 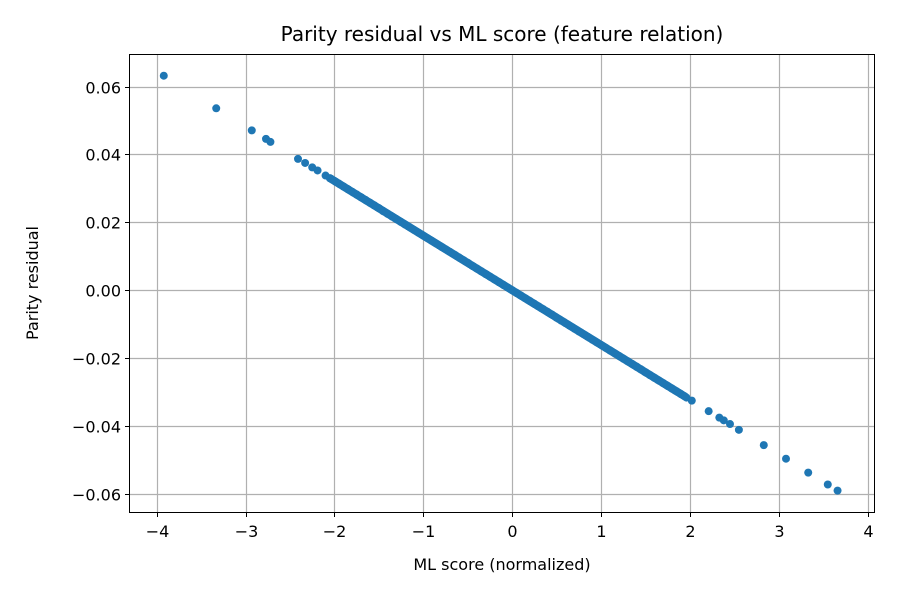 What do you see at coordinates (96, 427) in the screenshot?
I see `y-tick-label: −0.04` at bounding box center [96, 427].